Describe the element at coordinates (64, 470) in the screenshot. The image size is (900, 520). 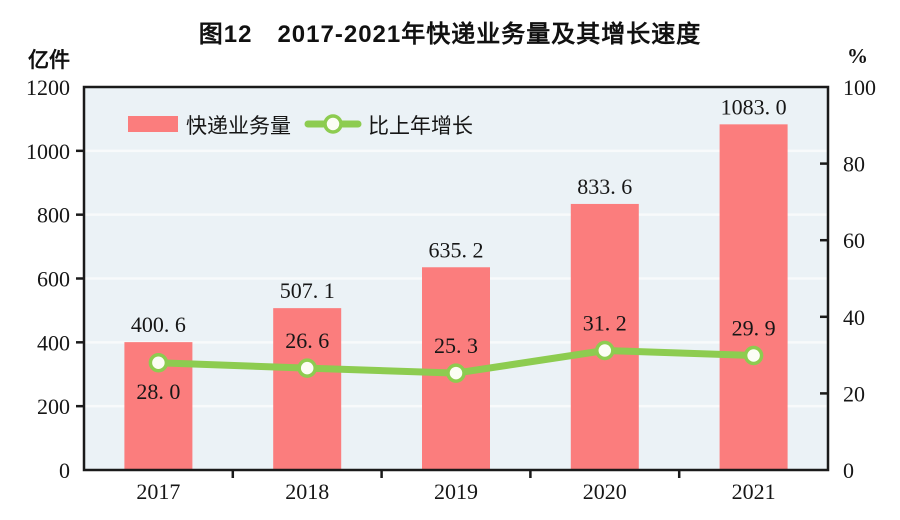
I see `left-tick-label-0: 0` at that location.